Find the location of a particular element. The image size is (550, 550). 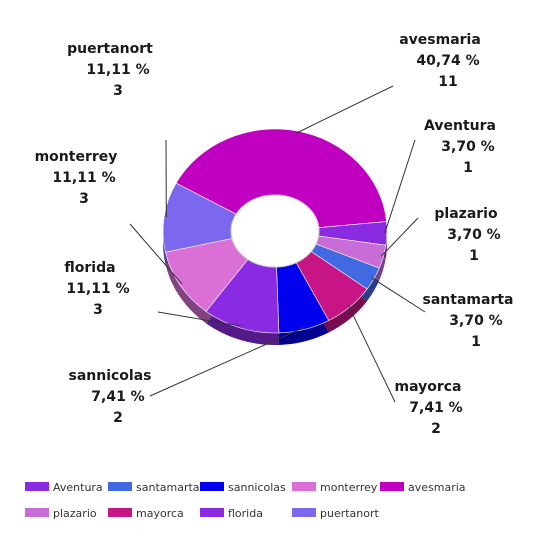

legend-label-aventura: Aventura is located at coordinates (78, 487).